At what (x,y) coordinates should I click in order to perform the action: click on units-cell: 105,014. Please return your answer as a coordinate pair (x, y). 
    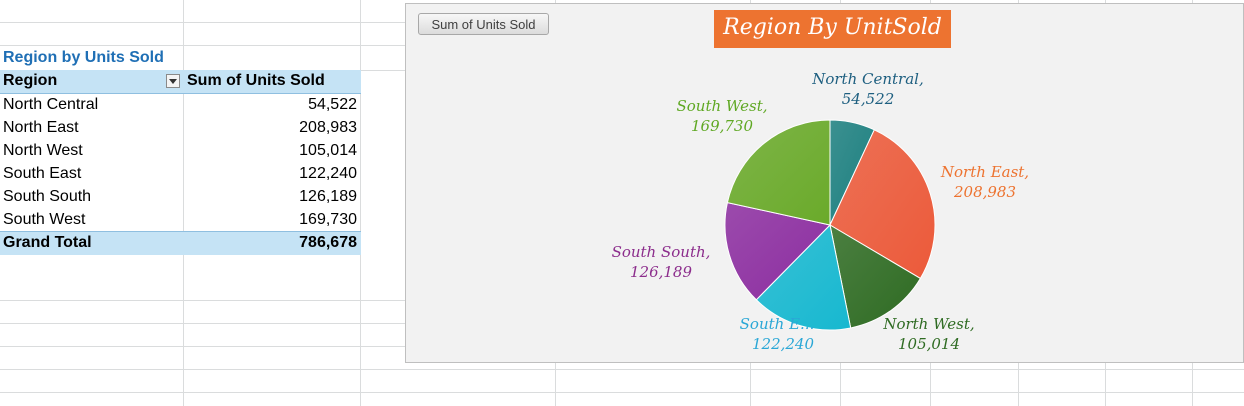
    Looking at the image, I should click on (328, 150).